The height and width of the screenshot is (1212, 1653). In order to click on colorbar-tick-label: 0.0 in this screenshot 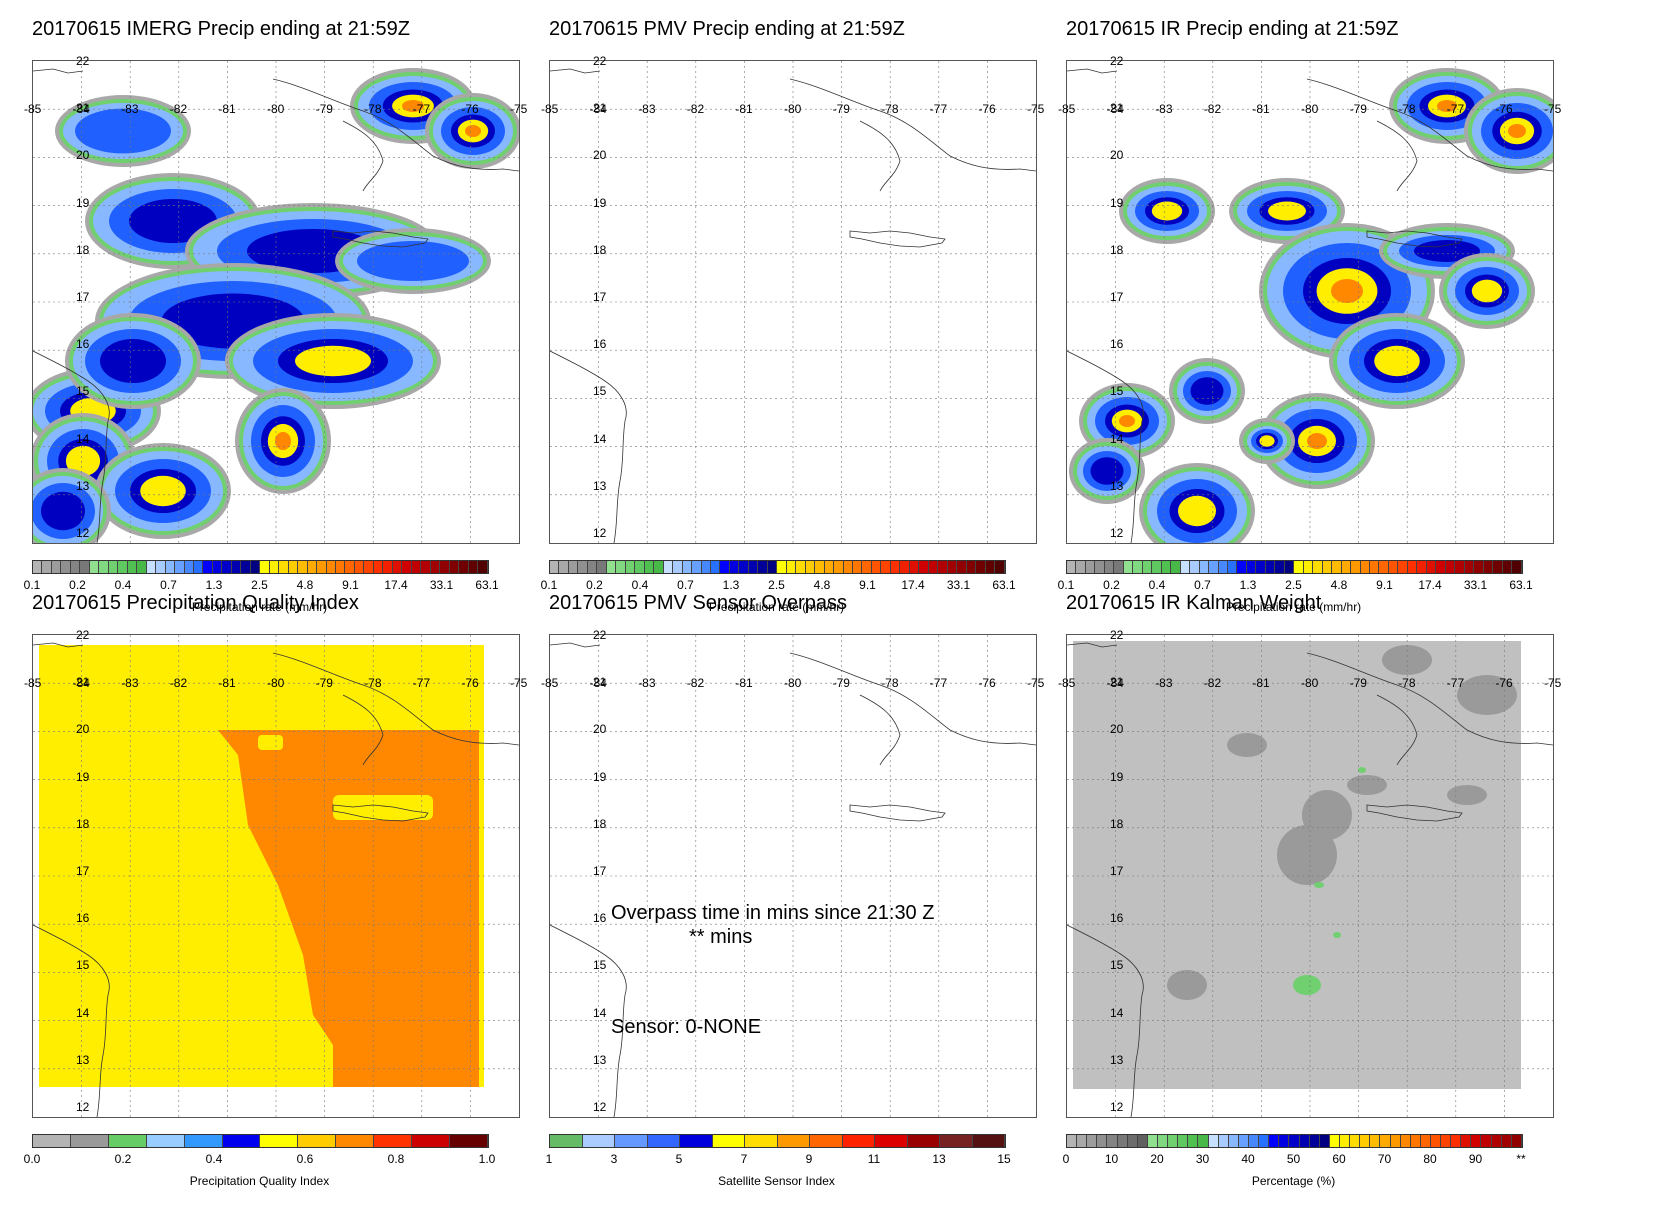, I will do `click(32, 1159)`.